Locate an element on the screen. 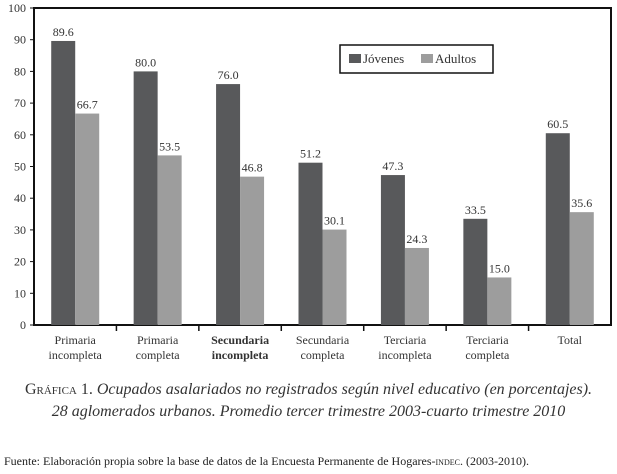  y-tick-label: 0 is located at coordinates (23, 325).